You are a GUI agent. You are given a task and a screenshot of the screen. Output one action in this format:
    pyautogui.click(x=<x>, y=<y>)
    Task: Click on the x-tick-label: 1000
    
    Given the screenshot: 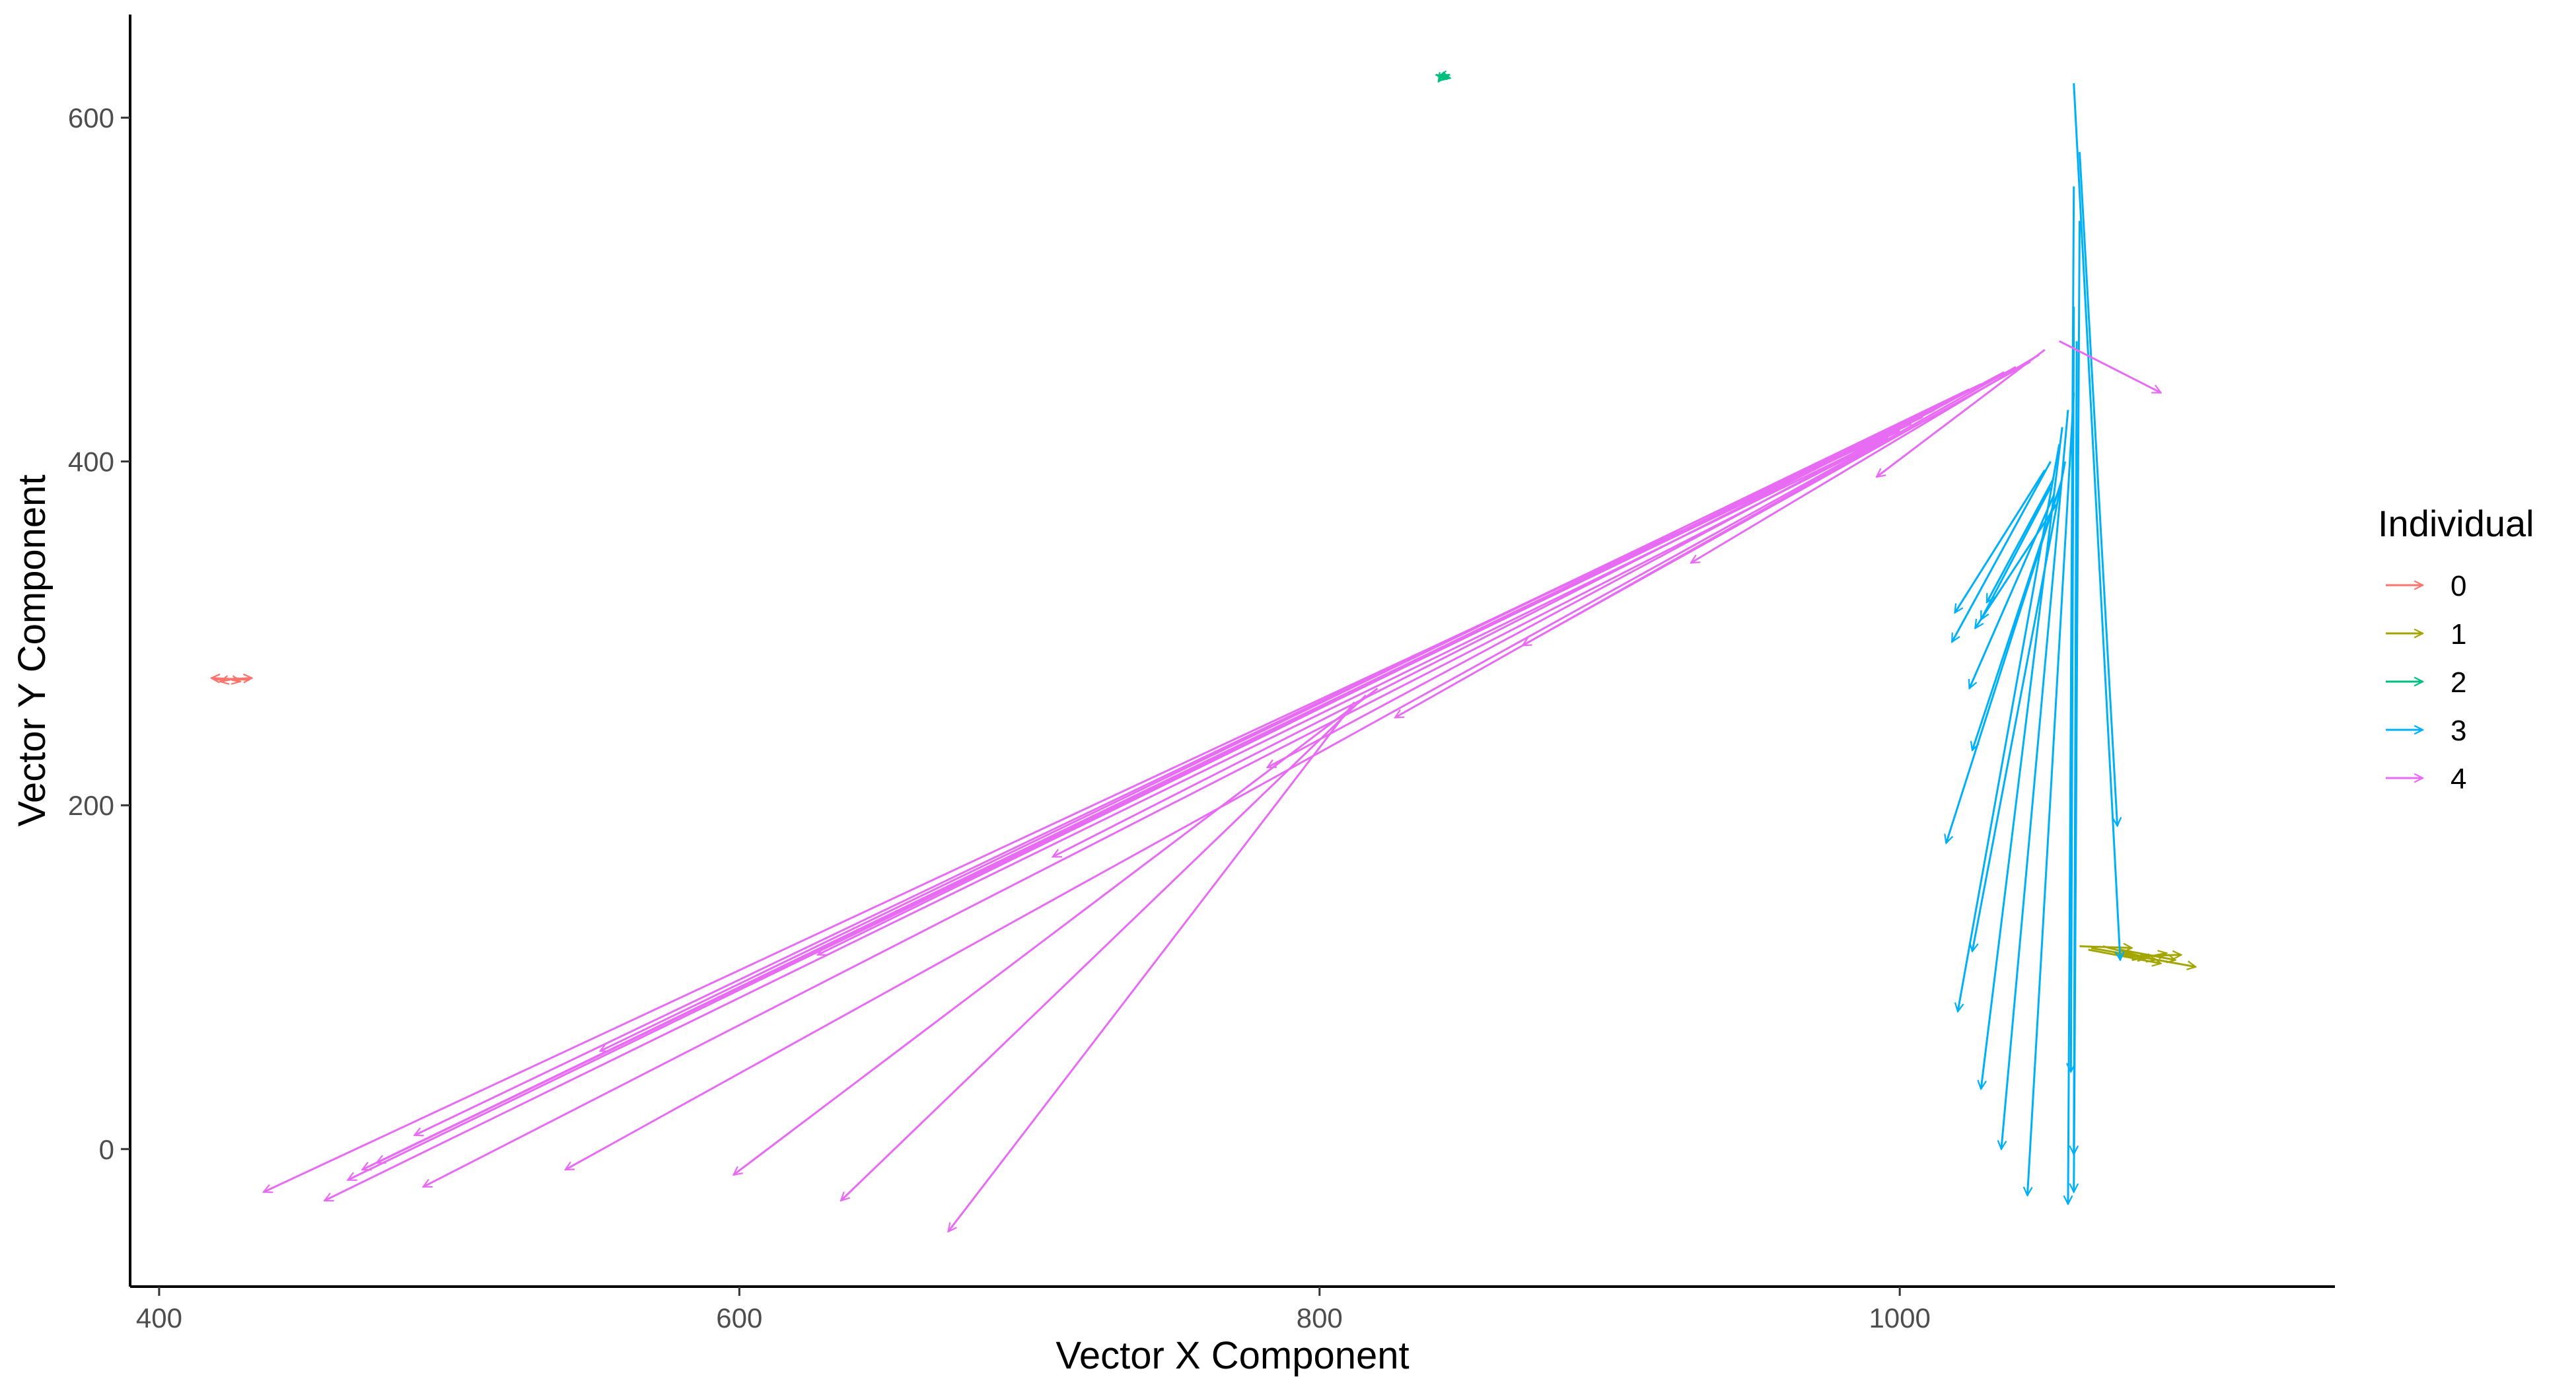 What is the action you would take?
    pyautogui.click(x=1900, y=1318)
    